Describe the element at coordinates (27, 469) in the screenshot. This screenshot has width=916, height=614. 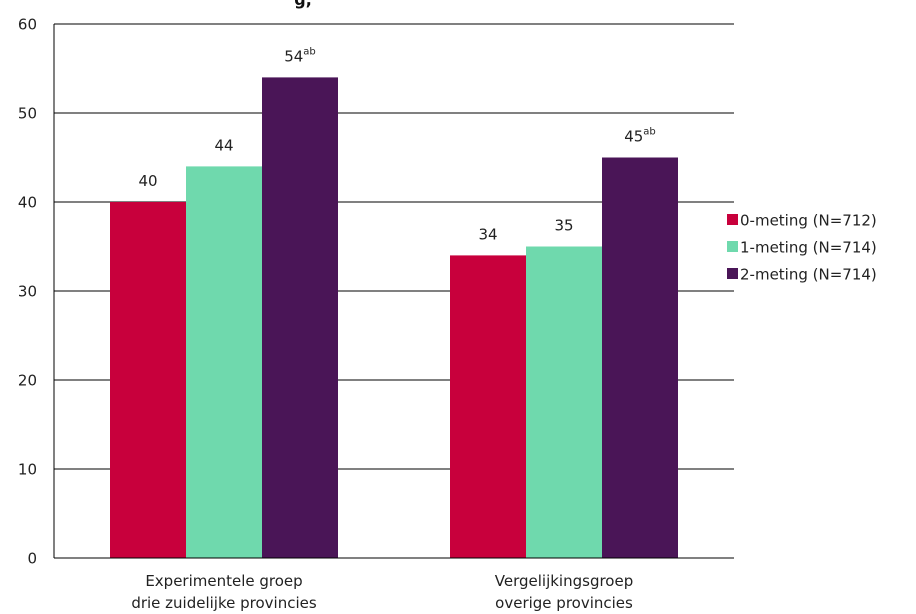
I see `y-tick-label: 10` at that location.